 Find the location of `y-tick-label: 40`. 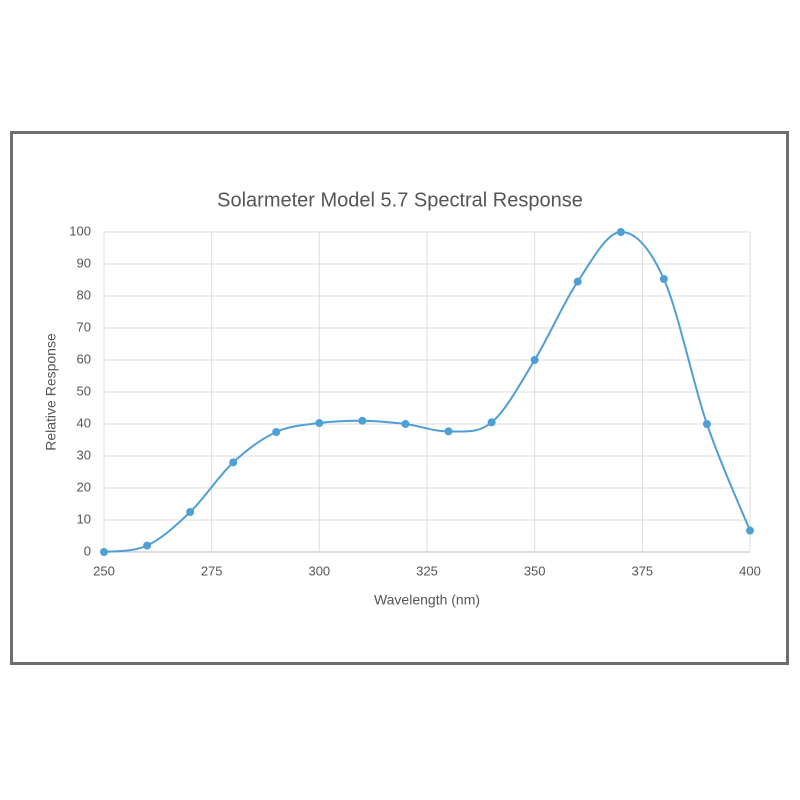

y-tick-label: 40 is located at coordinates (84, 422).